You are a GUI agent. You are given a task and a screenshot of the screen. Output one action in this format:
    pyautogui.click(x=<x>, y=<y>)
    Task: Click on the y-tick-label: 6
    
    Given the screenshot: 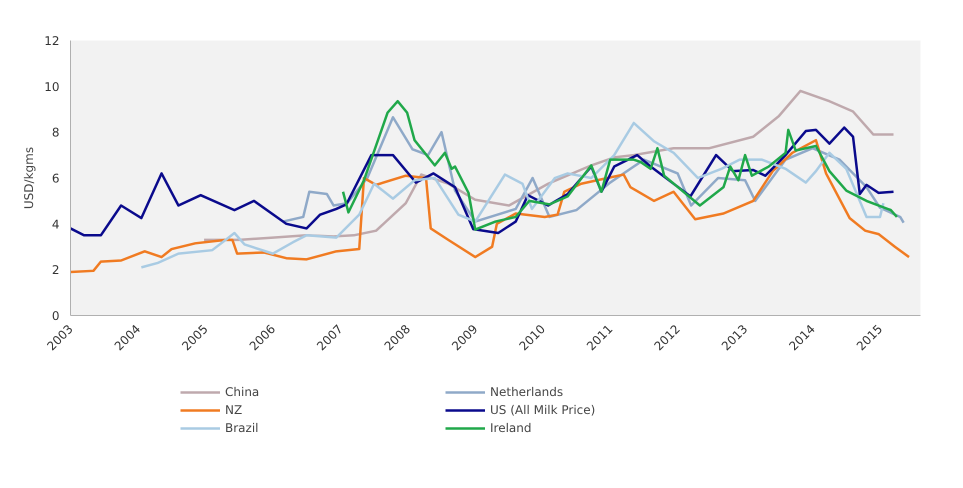 What is the action you would take?
    pyautogui.click(x=56, y=179)
    